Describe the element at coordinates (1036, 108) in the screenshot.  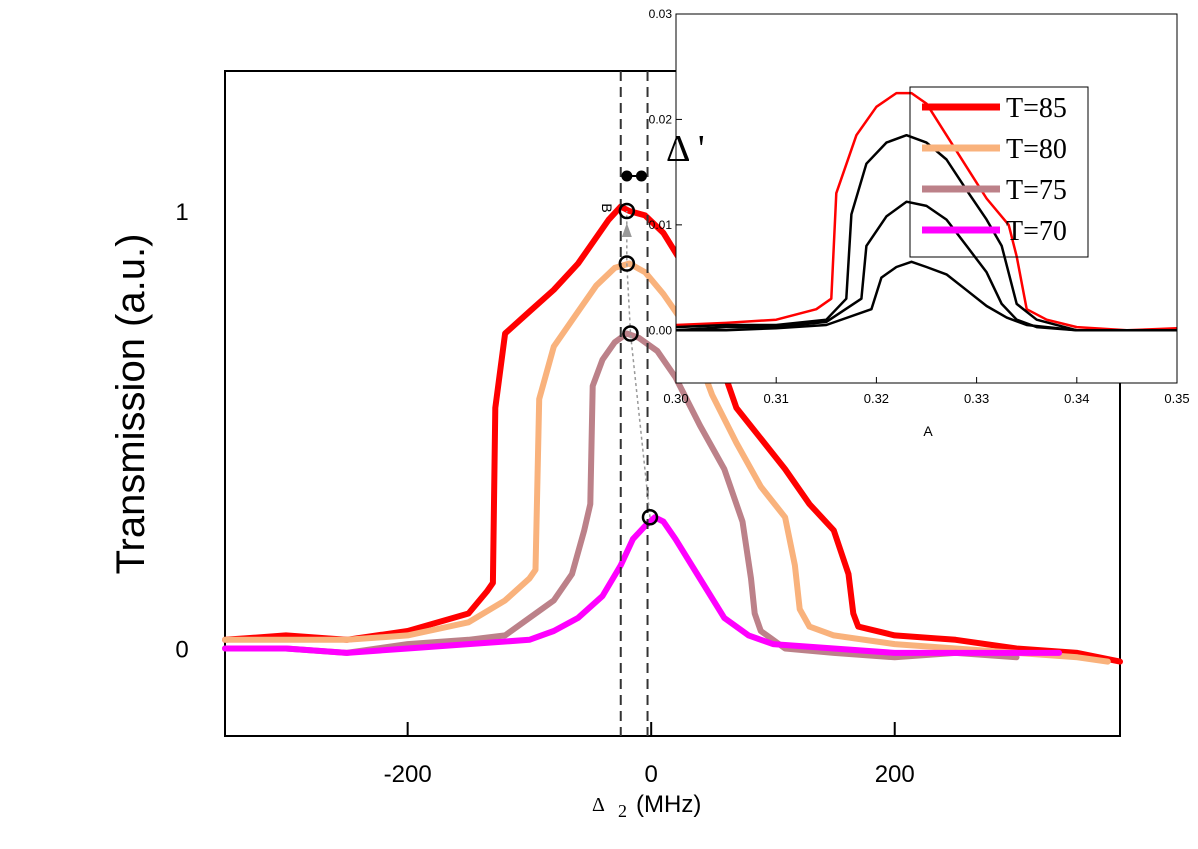
I see `legend-label: T=85` at that location.